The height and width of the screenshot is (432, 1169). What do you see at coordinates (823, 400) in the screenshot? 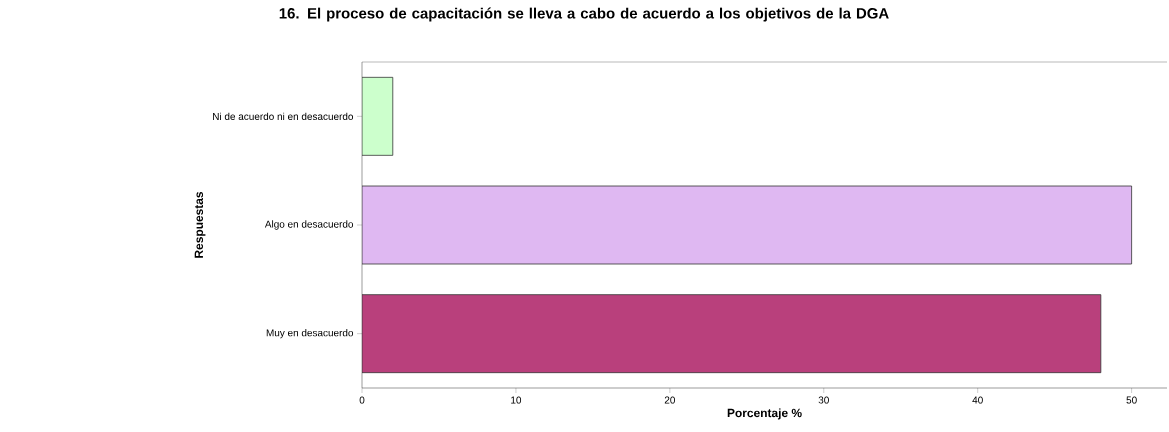
I see `x-tick-label: 30` at bounding box center [823, 400].